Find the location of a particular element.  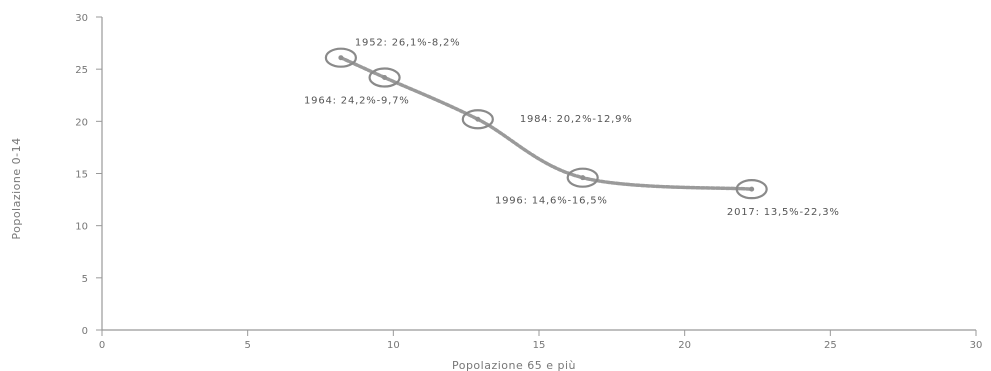

y-tick-label: 25 is located at coordinates (81, 70).